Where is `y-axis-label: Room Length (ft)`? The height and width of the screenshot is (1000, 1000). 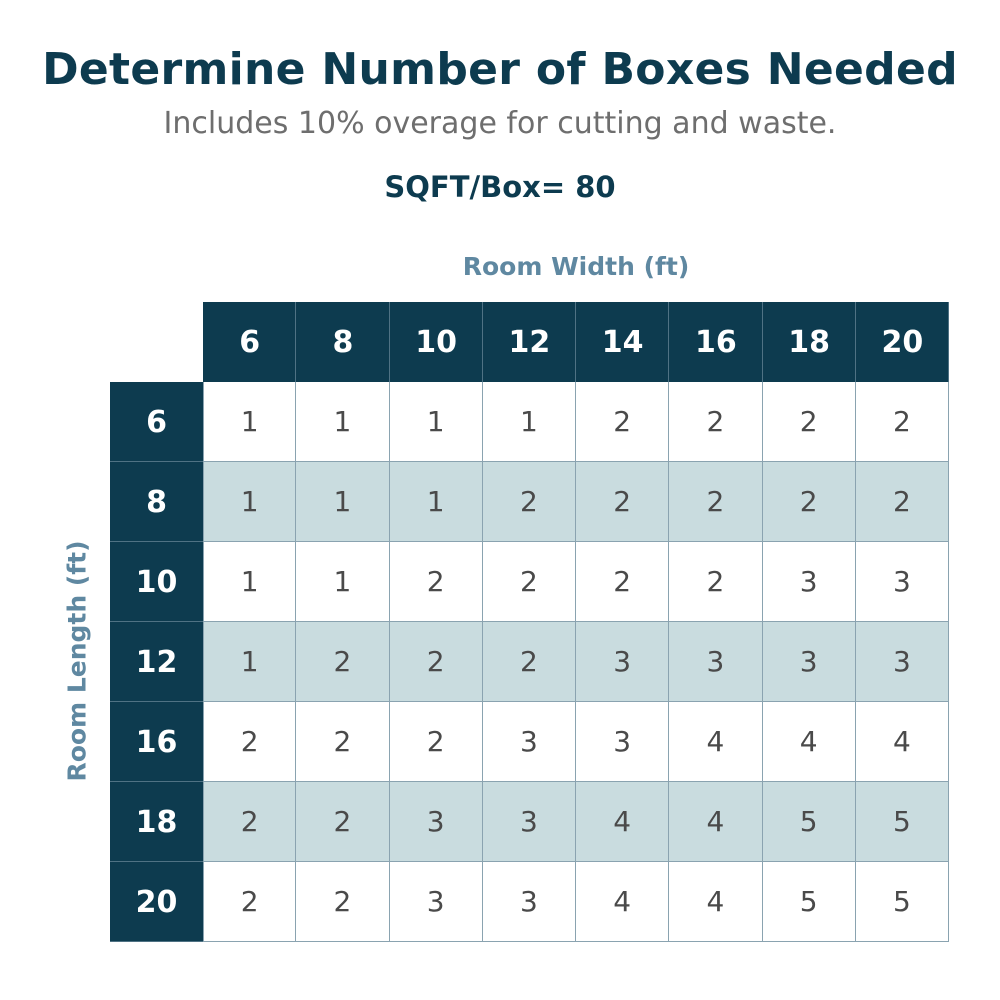
y-axis-label: Room Length (ft) is located at coordinates (77, 661).